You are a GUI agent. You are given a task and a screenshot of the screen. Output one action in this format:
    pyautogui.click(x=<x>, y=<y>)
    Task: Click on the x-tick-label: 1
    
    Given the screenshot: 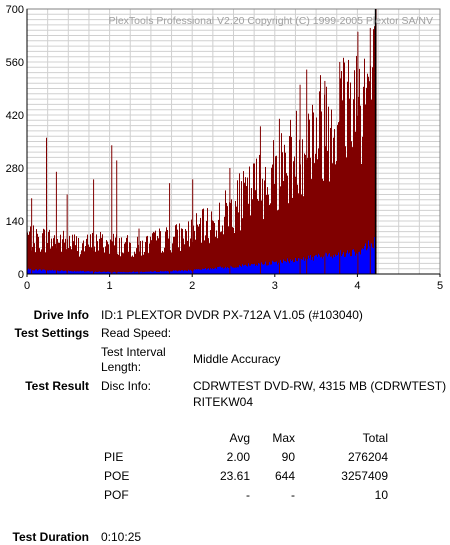 What is the action you would take?
    pyautogui.click(x=110, y=286)
    